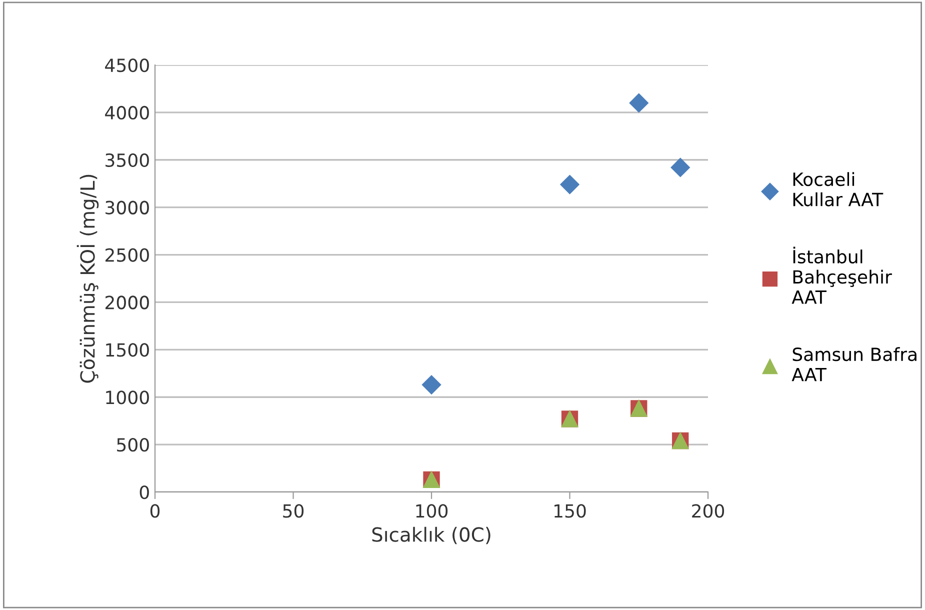 This screenshot has height=610, width=925. What do you see at coordinates (127, 113) in the screenshot?
I see `y-tick-label: 4000` at bounding box center [127, 113].